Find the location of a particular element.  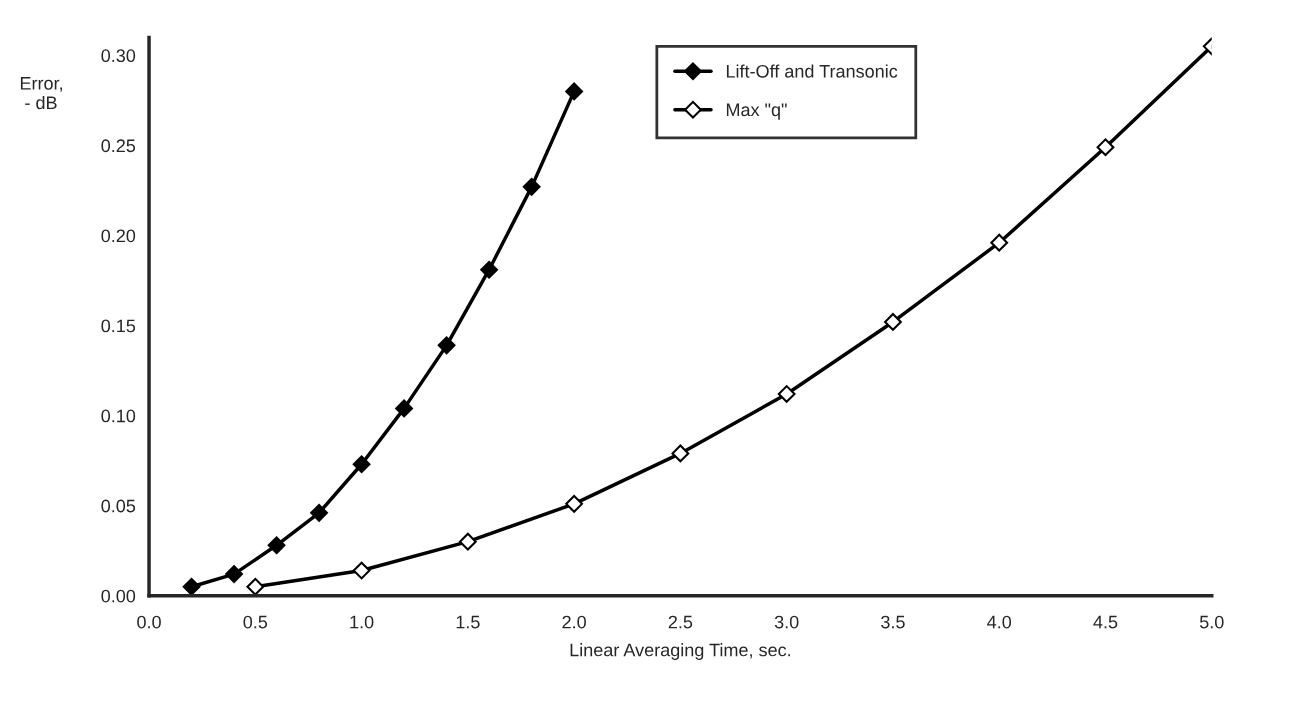

y-tick-label: 0.15 is located at coordinates (118, 326).